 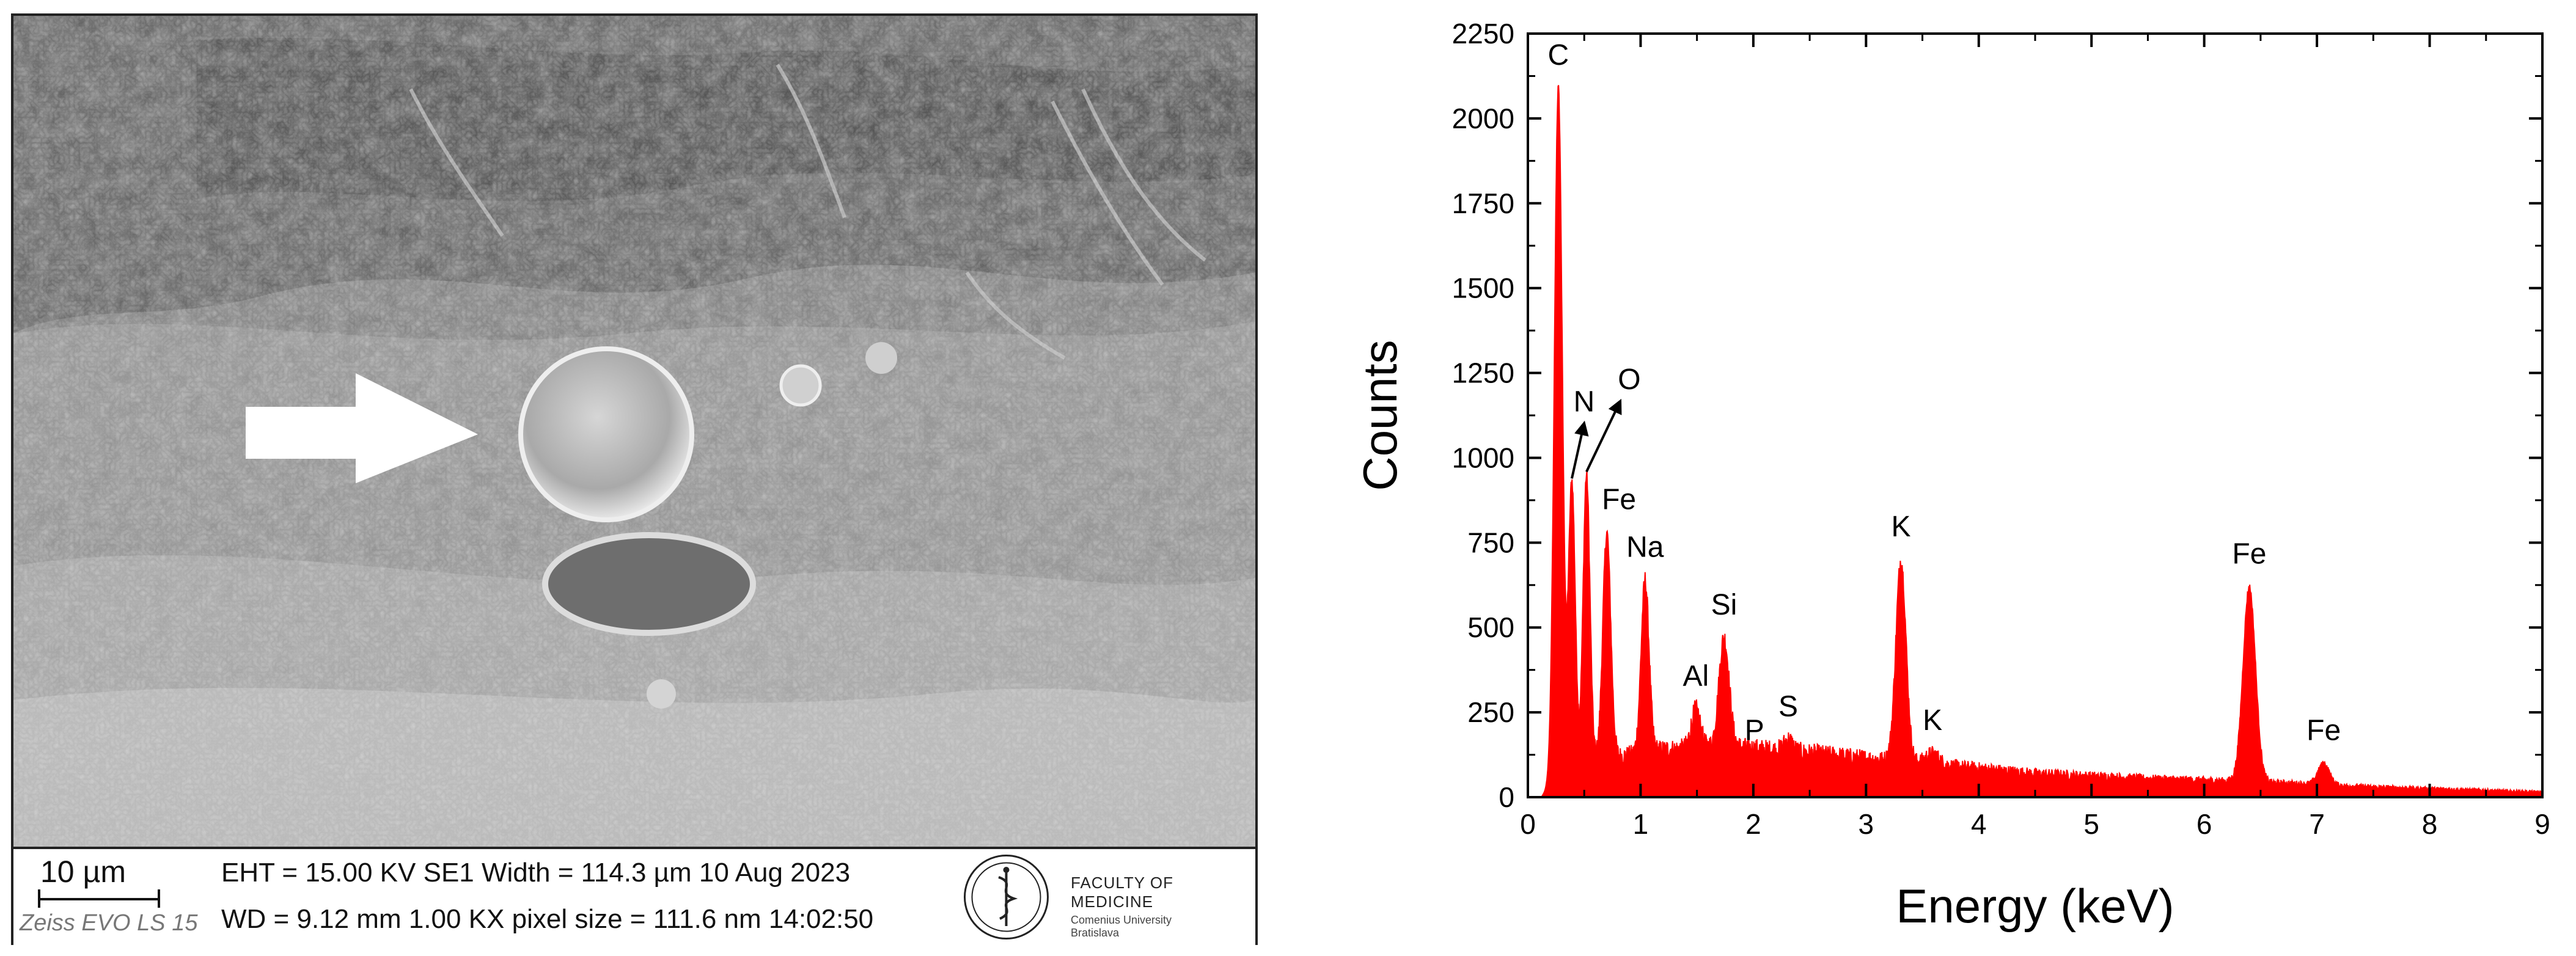 What do you see at coordinates (1483, 203) in the screenshot?
I see `y-tick-label: 1750` at bounding box center [1483, 203].